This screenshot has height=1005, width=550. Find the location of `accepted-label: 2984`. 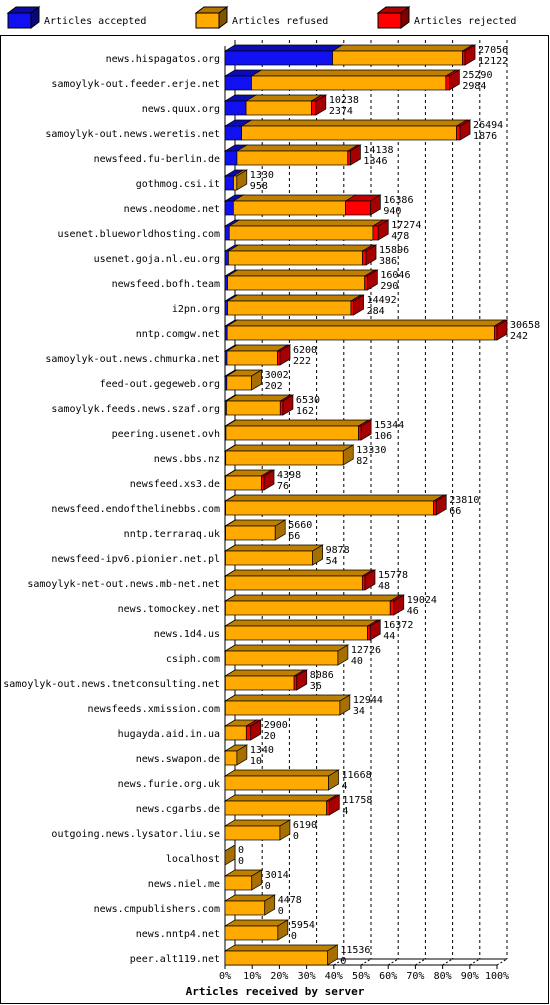

accepted-label: 2984 is located at coordinates (474, 86).